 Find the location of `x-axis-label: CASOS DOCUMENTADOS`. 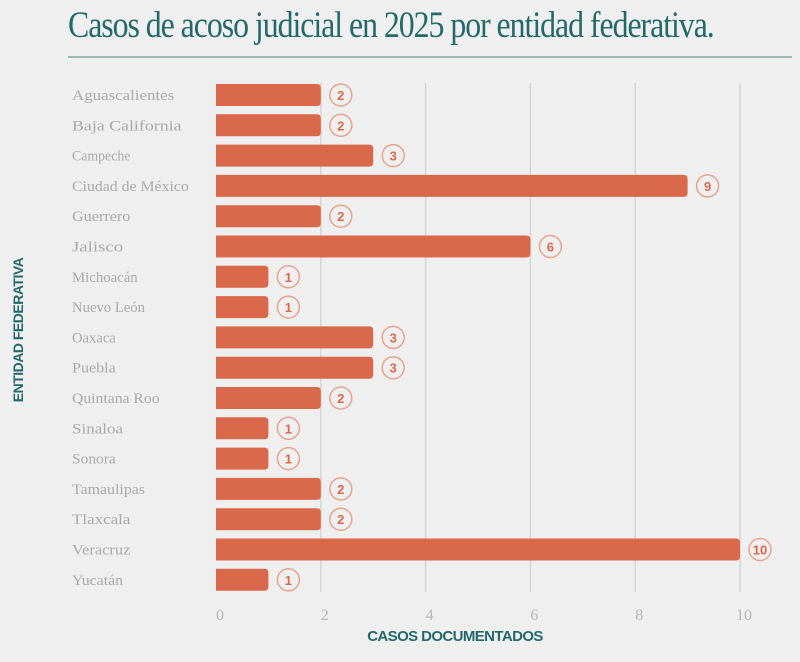

x-axis-label: CASOS DOCUMENTADOS is located at coordinates (455, 636).